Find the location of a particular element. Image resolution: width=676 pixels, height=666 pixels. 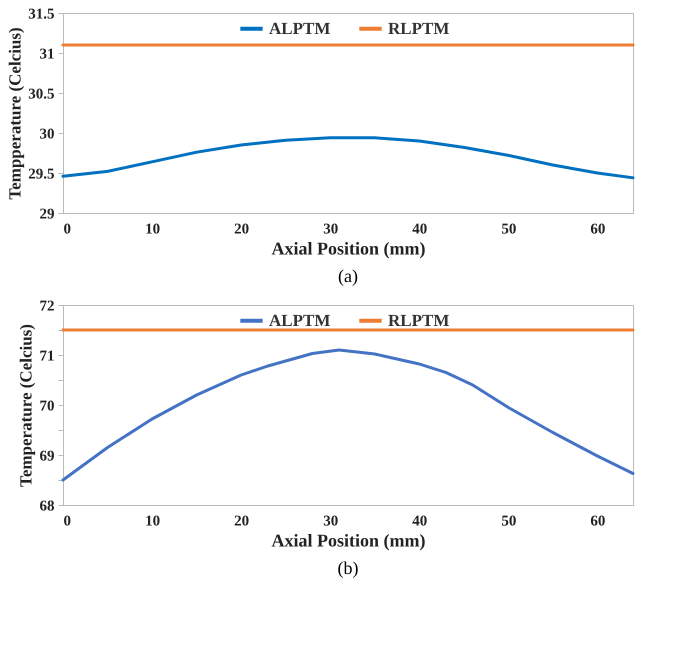

text: (a) is located at coordinates (348, 276).